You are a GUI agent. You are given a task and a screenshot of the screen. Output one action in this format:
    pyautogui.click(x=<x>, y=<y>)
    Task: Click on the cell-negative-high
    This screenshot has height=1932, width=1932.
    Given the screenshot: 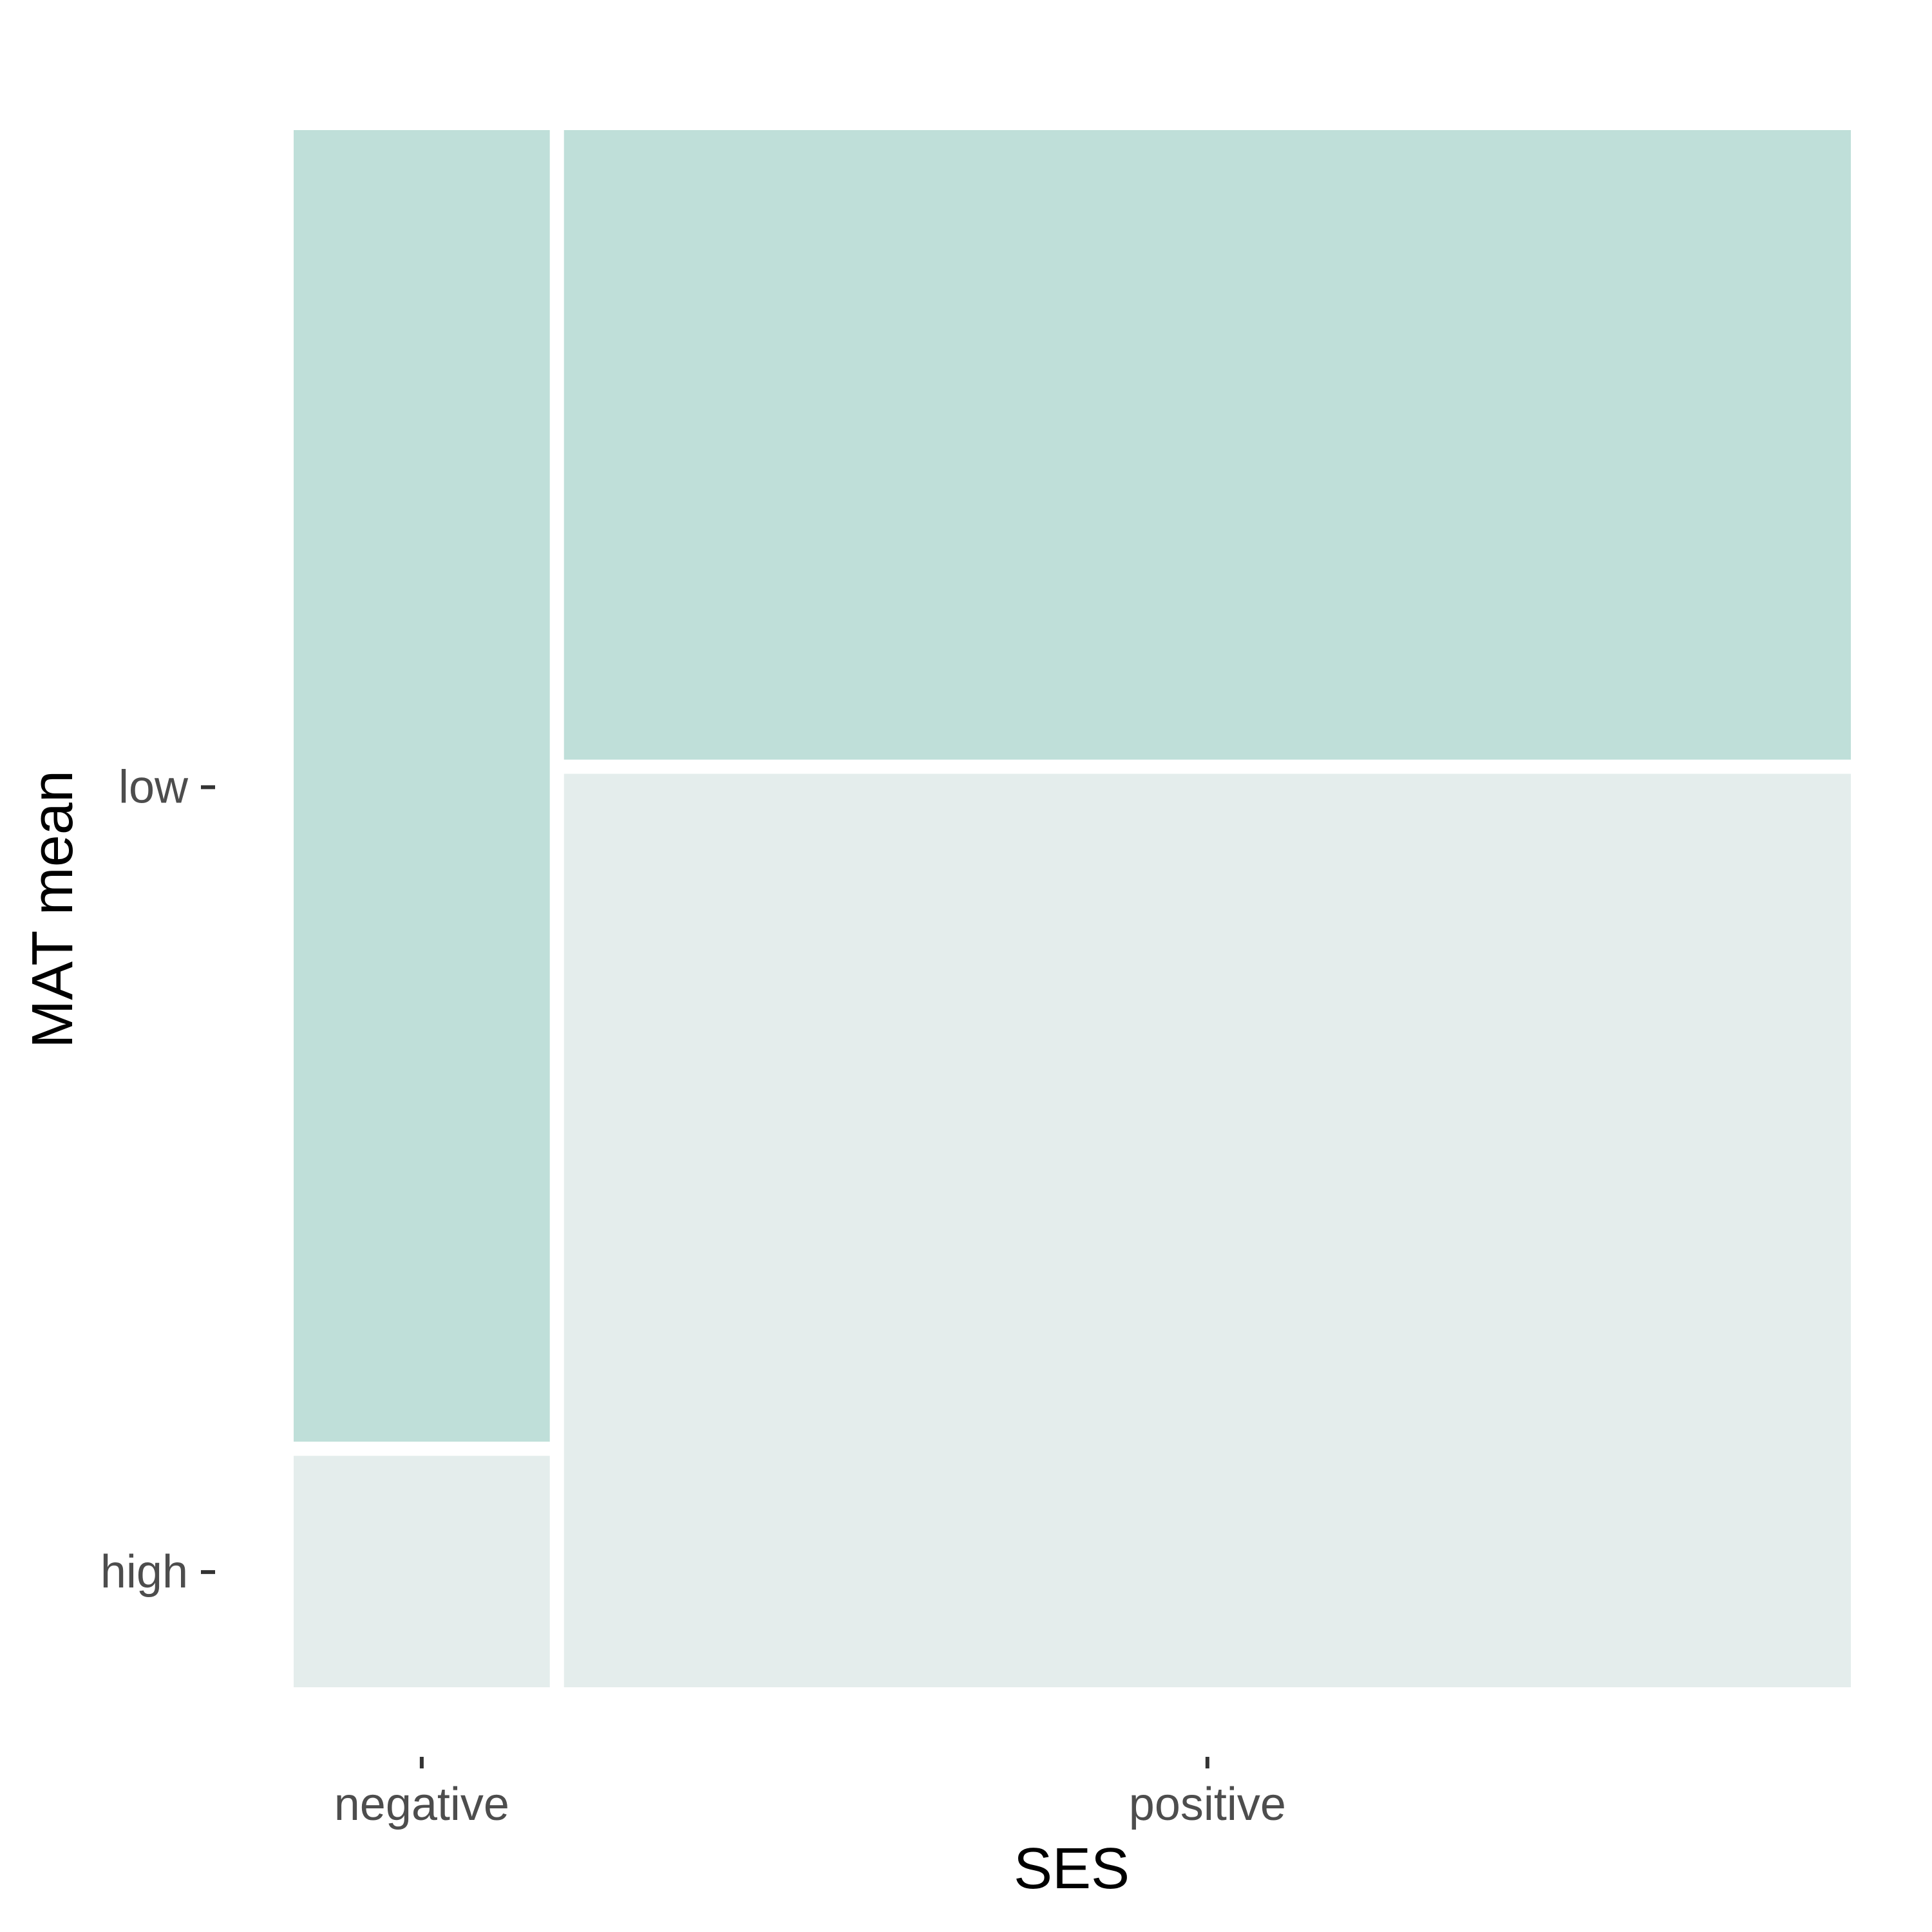 What is the action you would take?
    pyautogui.click(x=422, y=1571)
    